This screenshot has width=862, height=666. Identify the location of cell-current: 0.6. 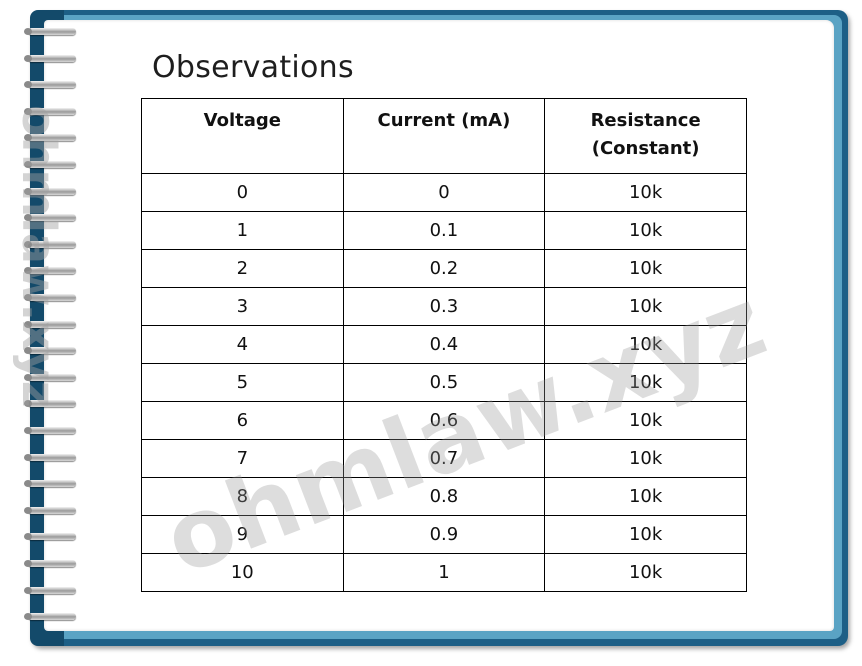
(444, 420).